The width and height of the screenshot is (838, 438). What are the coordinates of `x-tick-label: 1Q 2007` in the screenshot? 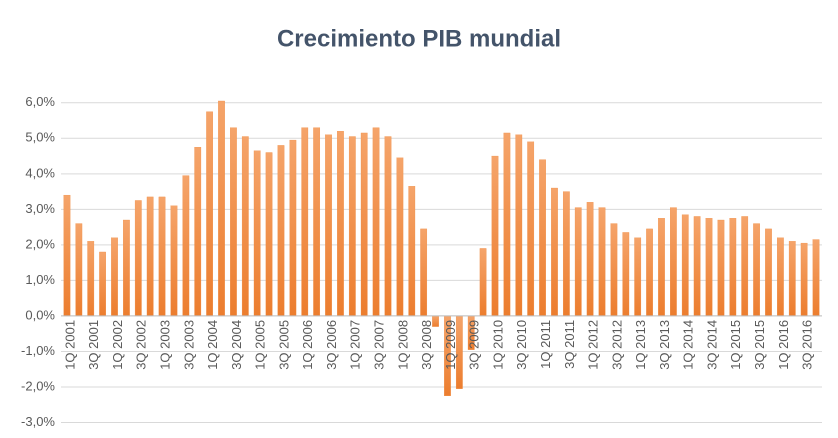 It's located at (355, 345).